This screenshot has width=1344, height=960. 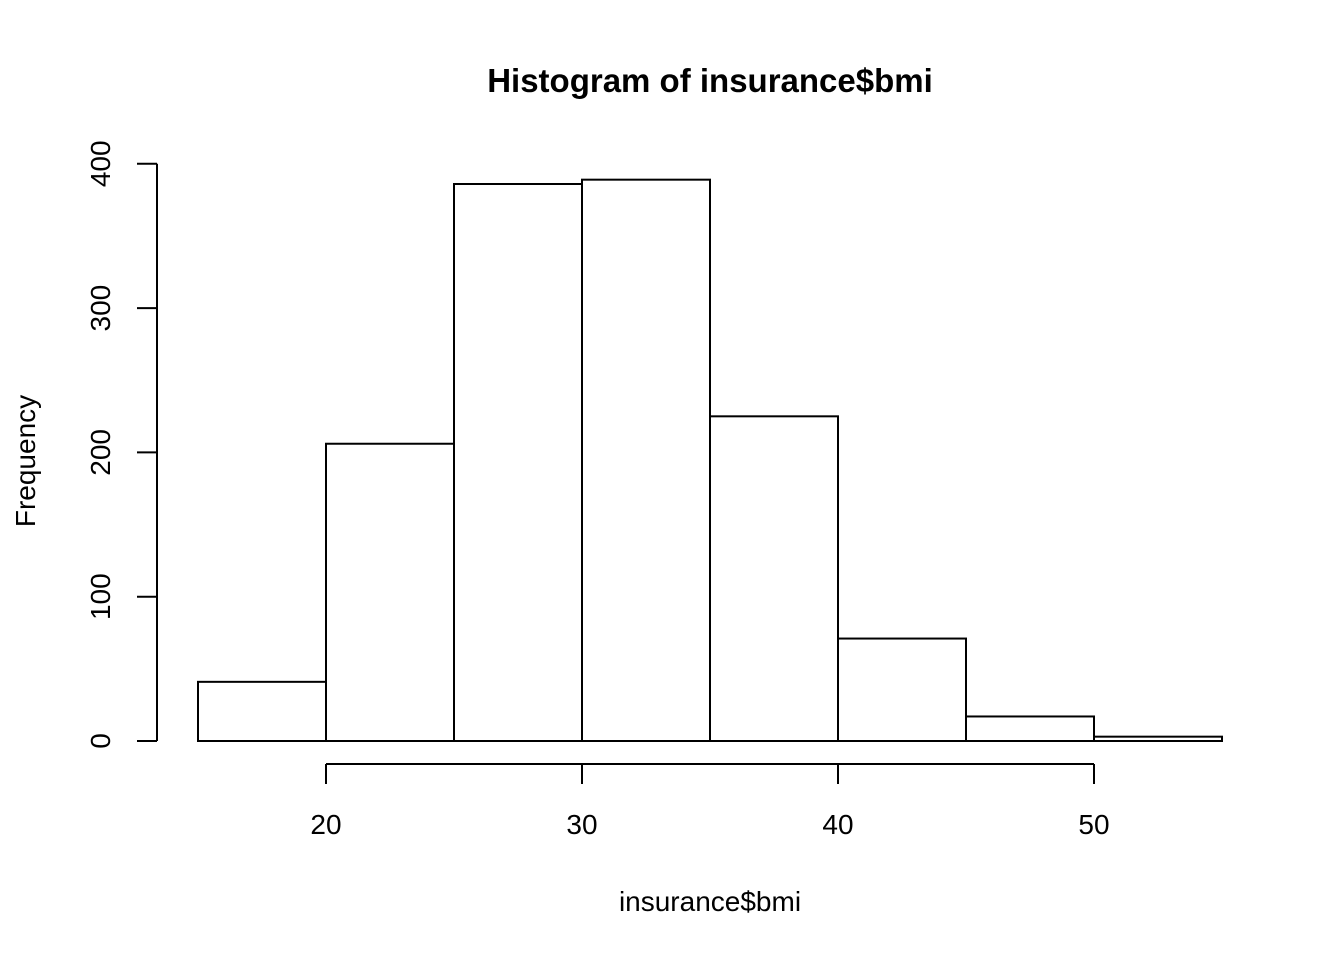 I want to click on x-tick-label: 20, so click(x=325, y=824).